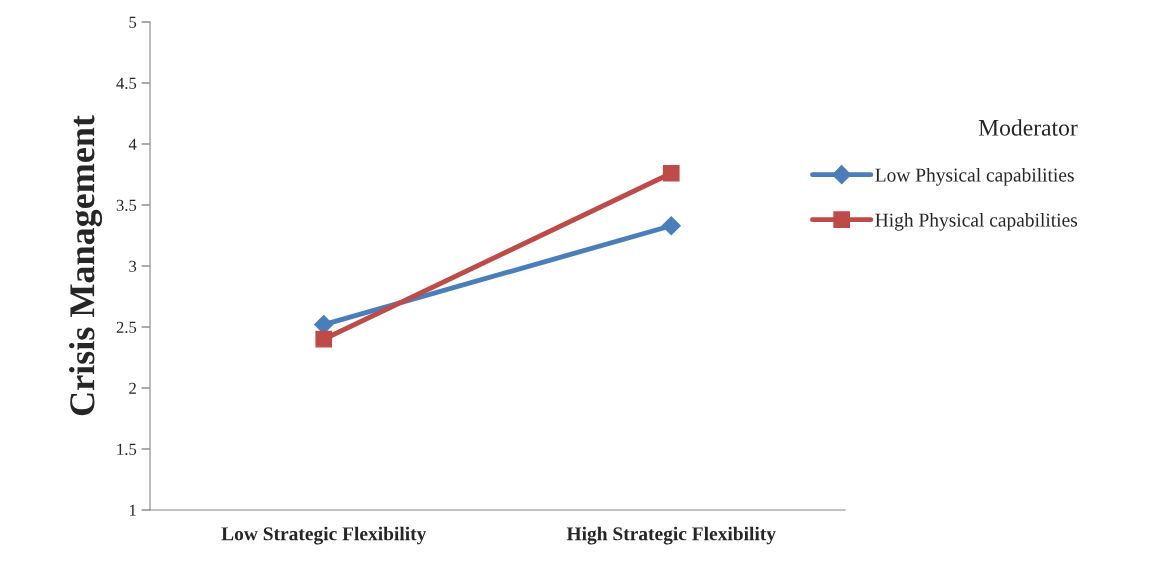  What do you see at coordinates (133, 266) in the screenshot?
I see `y-tick-label: 3` at bounding box center [133, 266].